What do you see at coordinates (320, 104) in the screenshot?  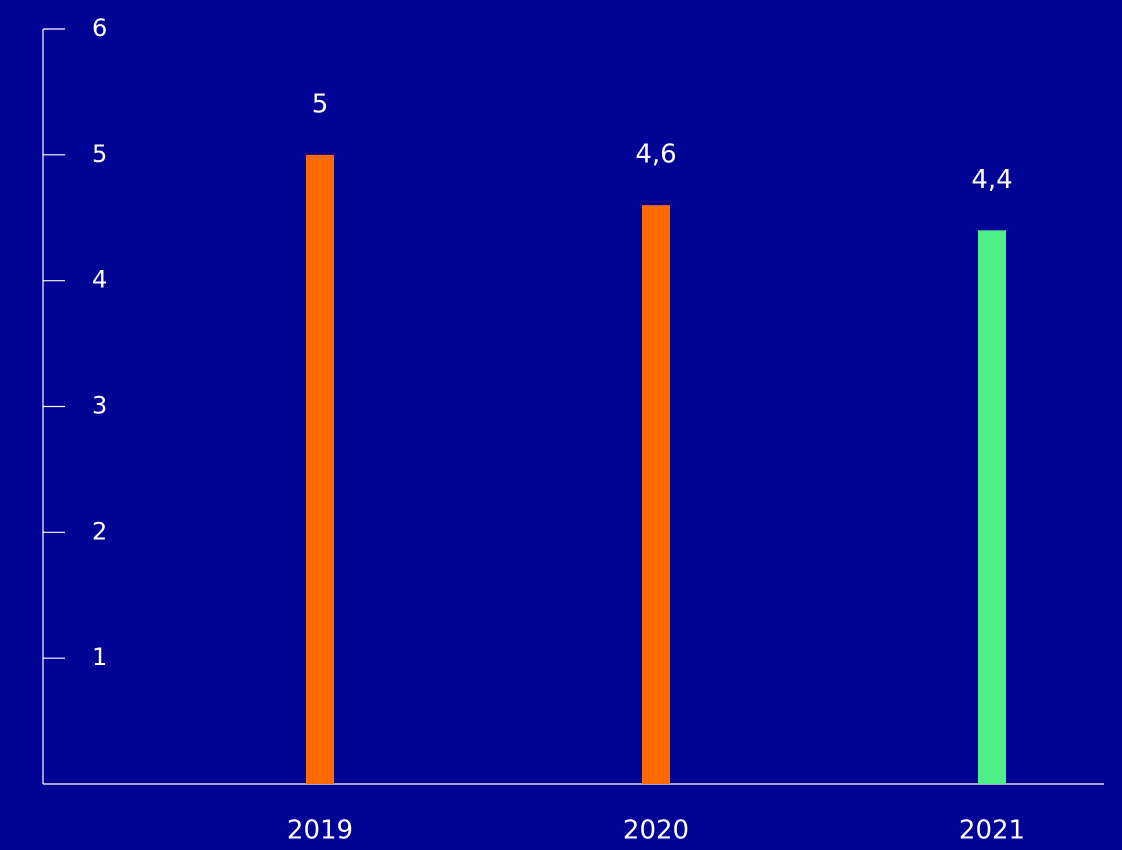 I see `data-label-2019: 5` at bounding box center [320, 104].